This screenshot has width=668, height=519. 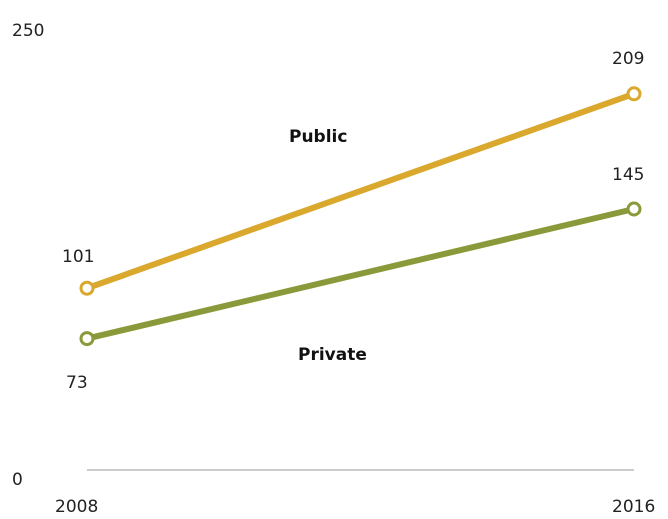 I want to click on data-point-private-2016, so click(x=634, y=209).